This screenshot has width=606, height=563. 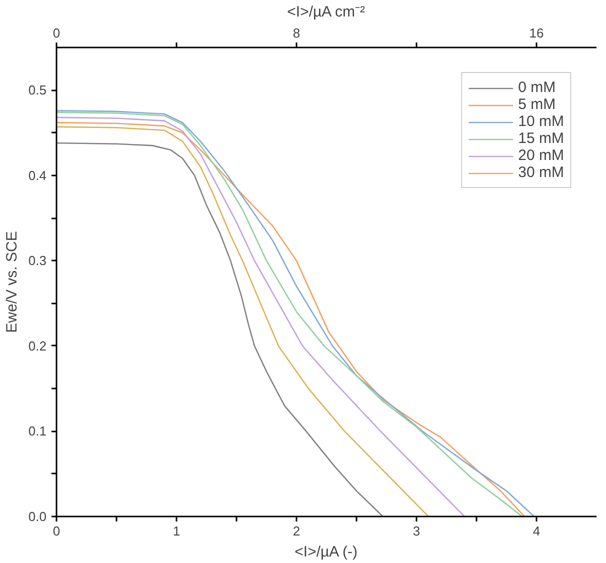 I want to click on x-tick-label: 3, so click(x=416, y=531).